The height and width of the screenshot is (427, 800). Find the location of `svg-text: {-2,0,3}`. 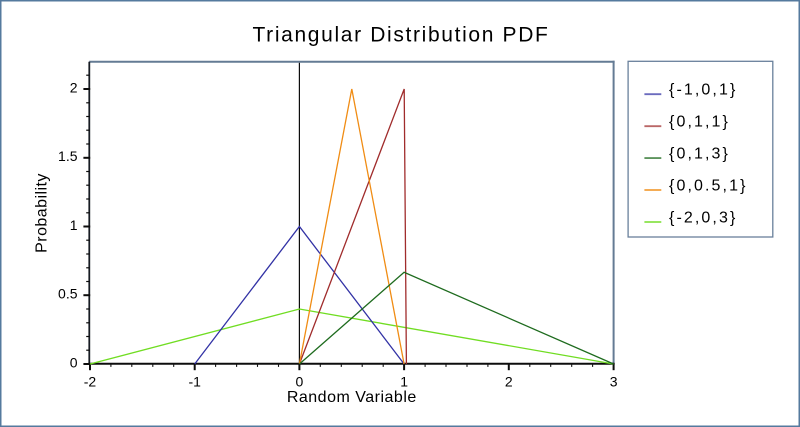

svg-text: {-2,0,3} is located at coordinates (703, 217).